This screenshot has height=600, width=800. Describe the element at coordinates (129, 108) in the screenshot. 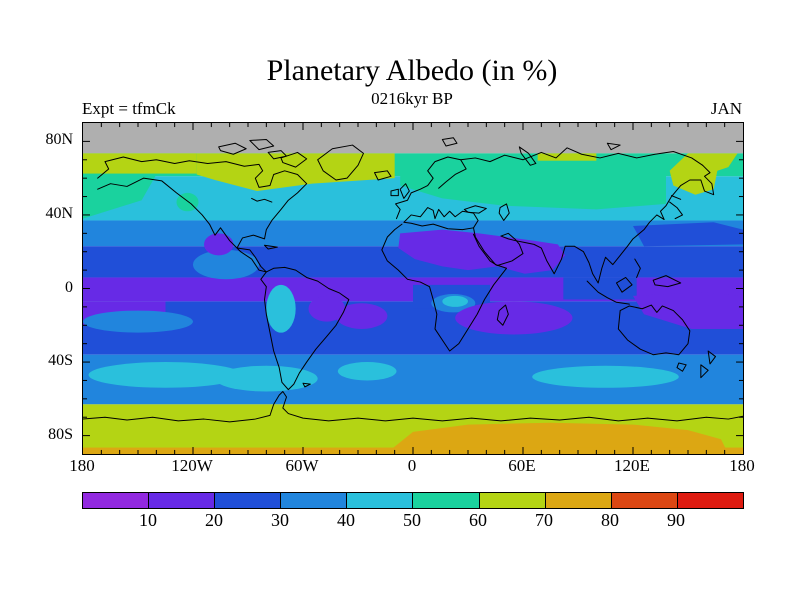

I see `experiment-label: Expt = tfmCk` at that location.